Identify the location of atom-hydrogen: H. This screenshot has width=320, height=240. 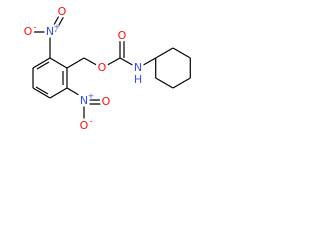
(138, 79).